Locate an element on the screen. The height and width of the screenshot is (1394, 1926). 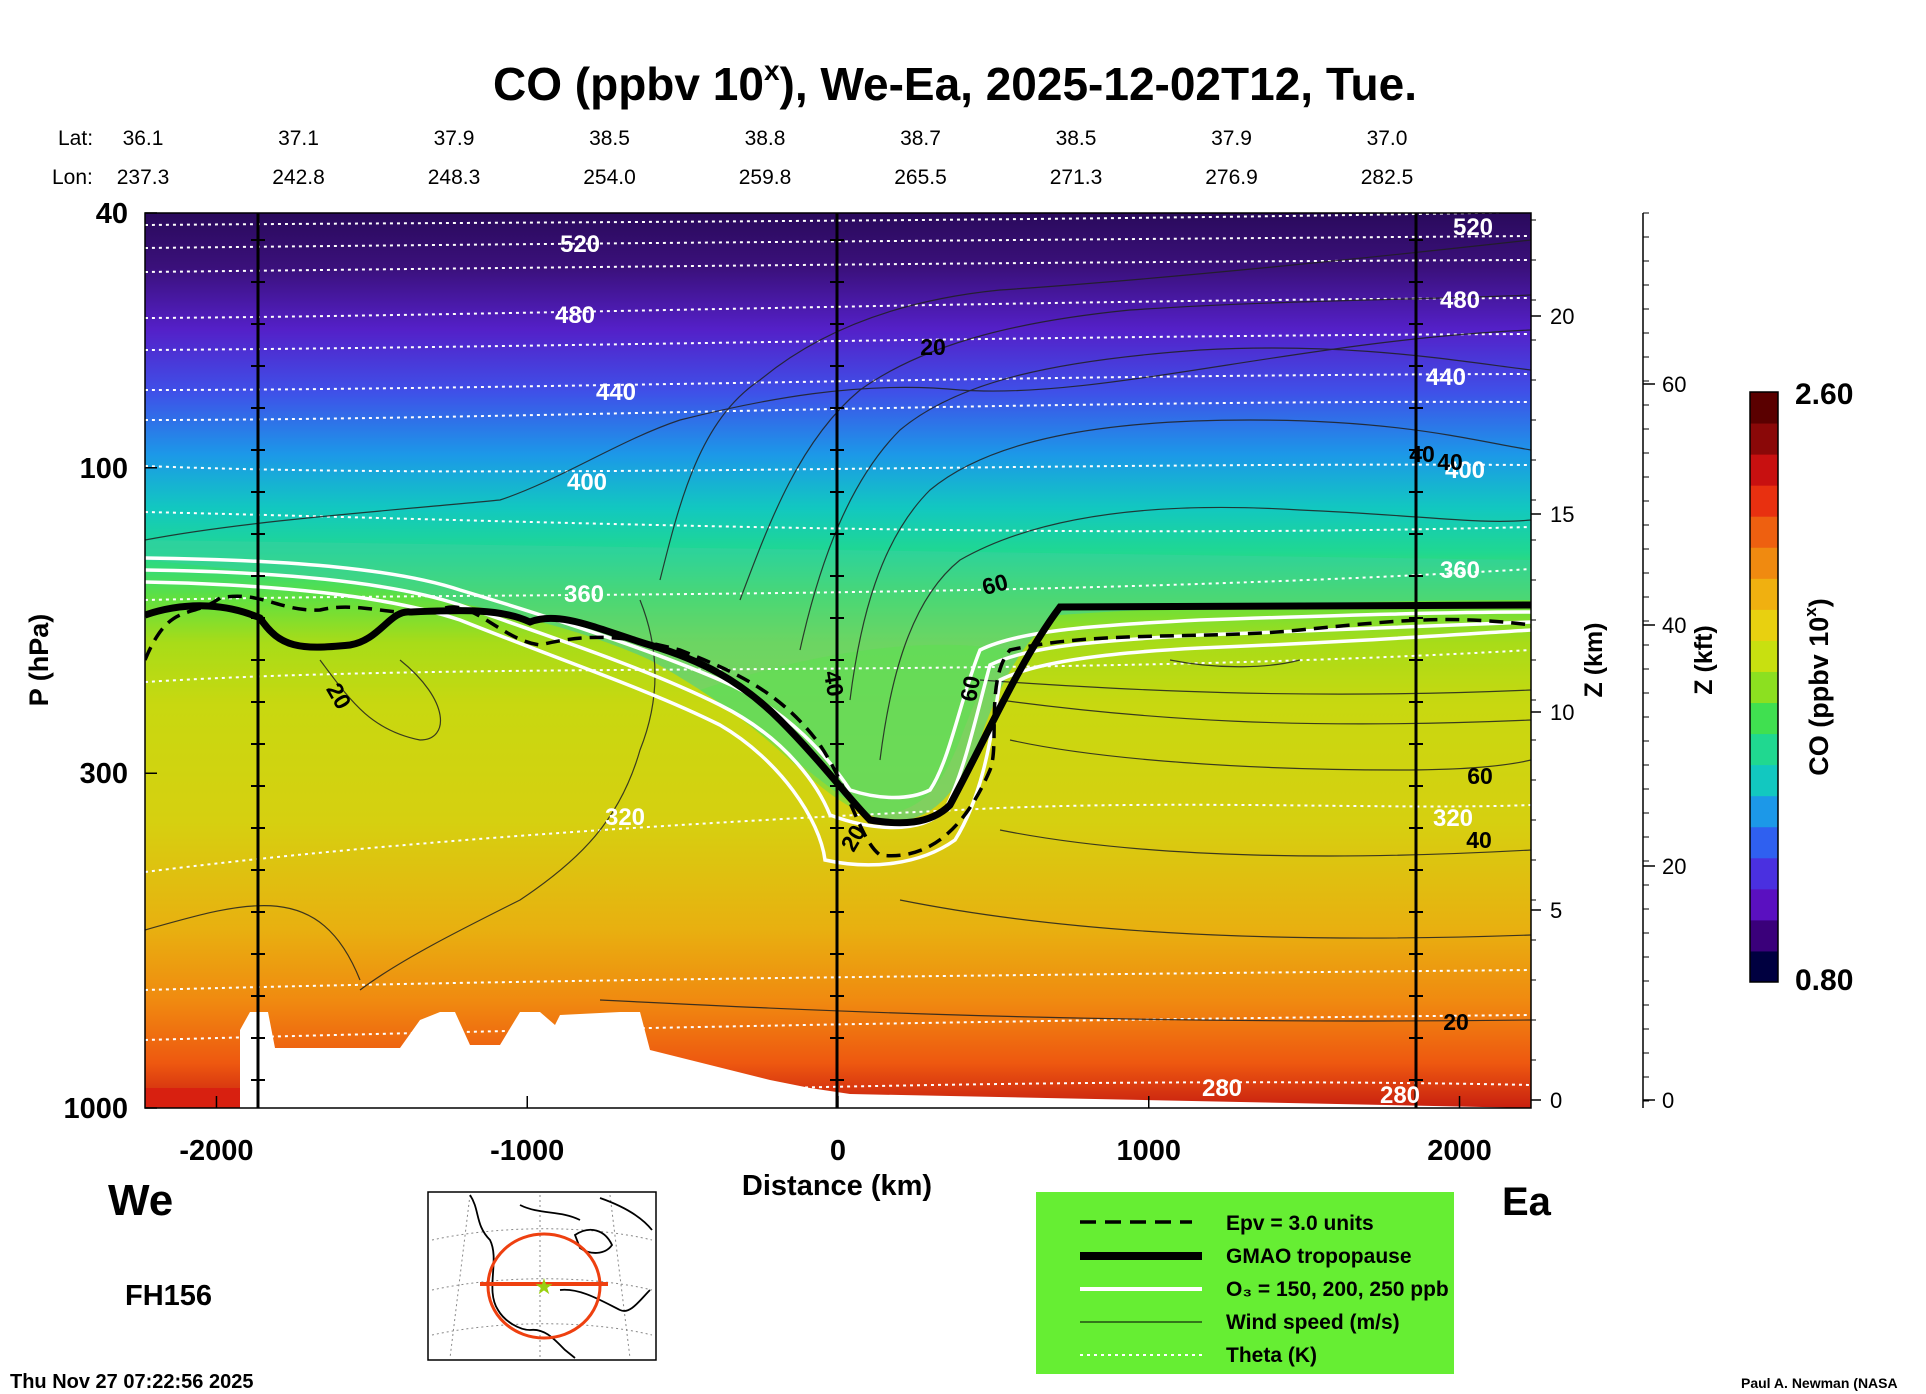
timestamp: Thu Nov 27 07:22:56 2025 is located at coordinates (131, 1382).